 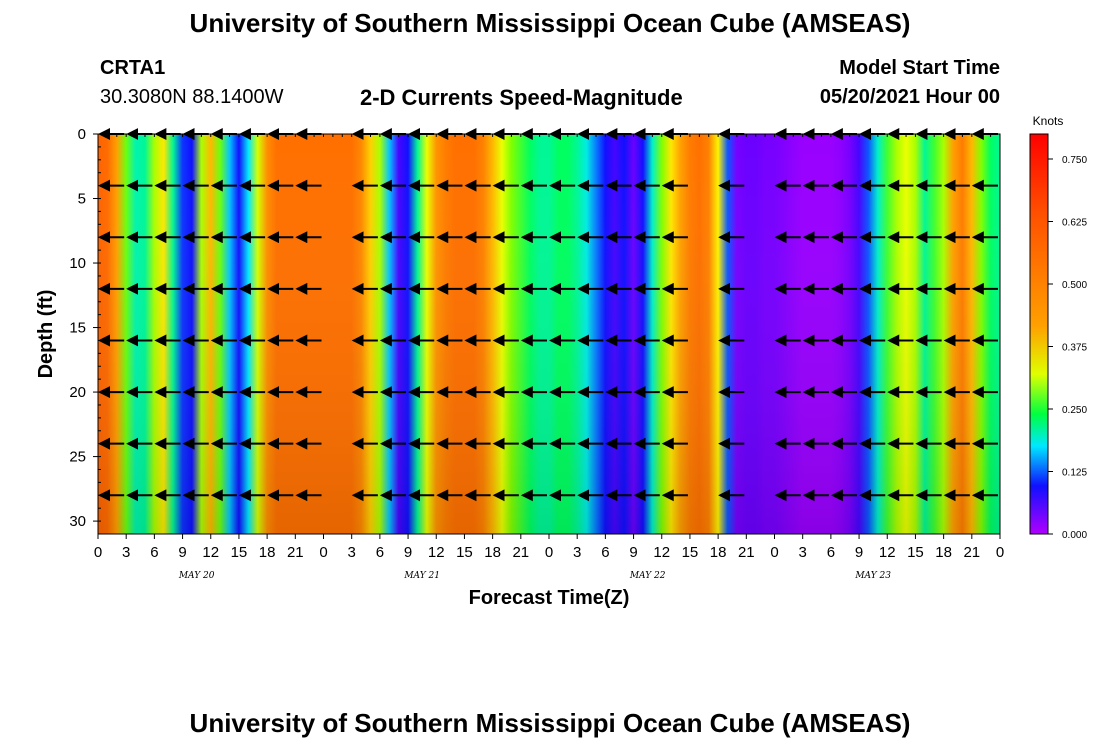 What do you see at coordinates (77, 457) in the screenshot?
I see `y-tick-label: 25` at bounding box center [77, 457].